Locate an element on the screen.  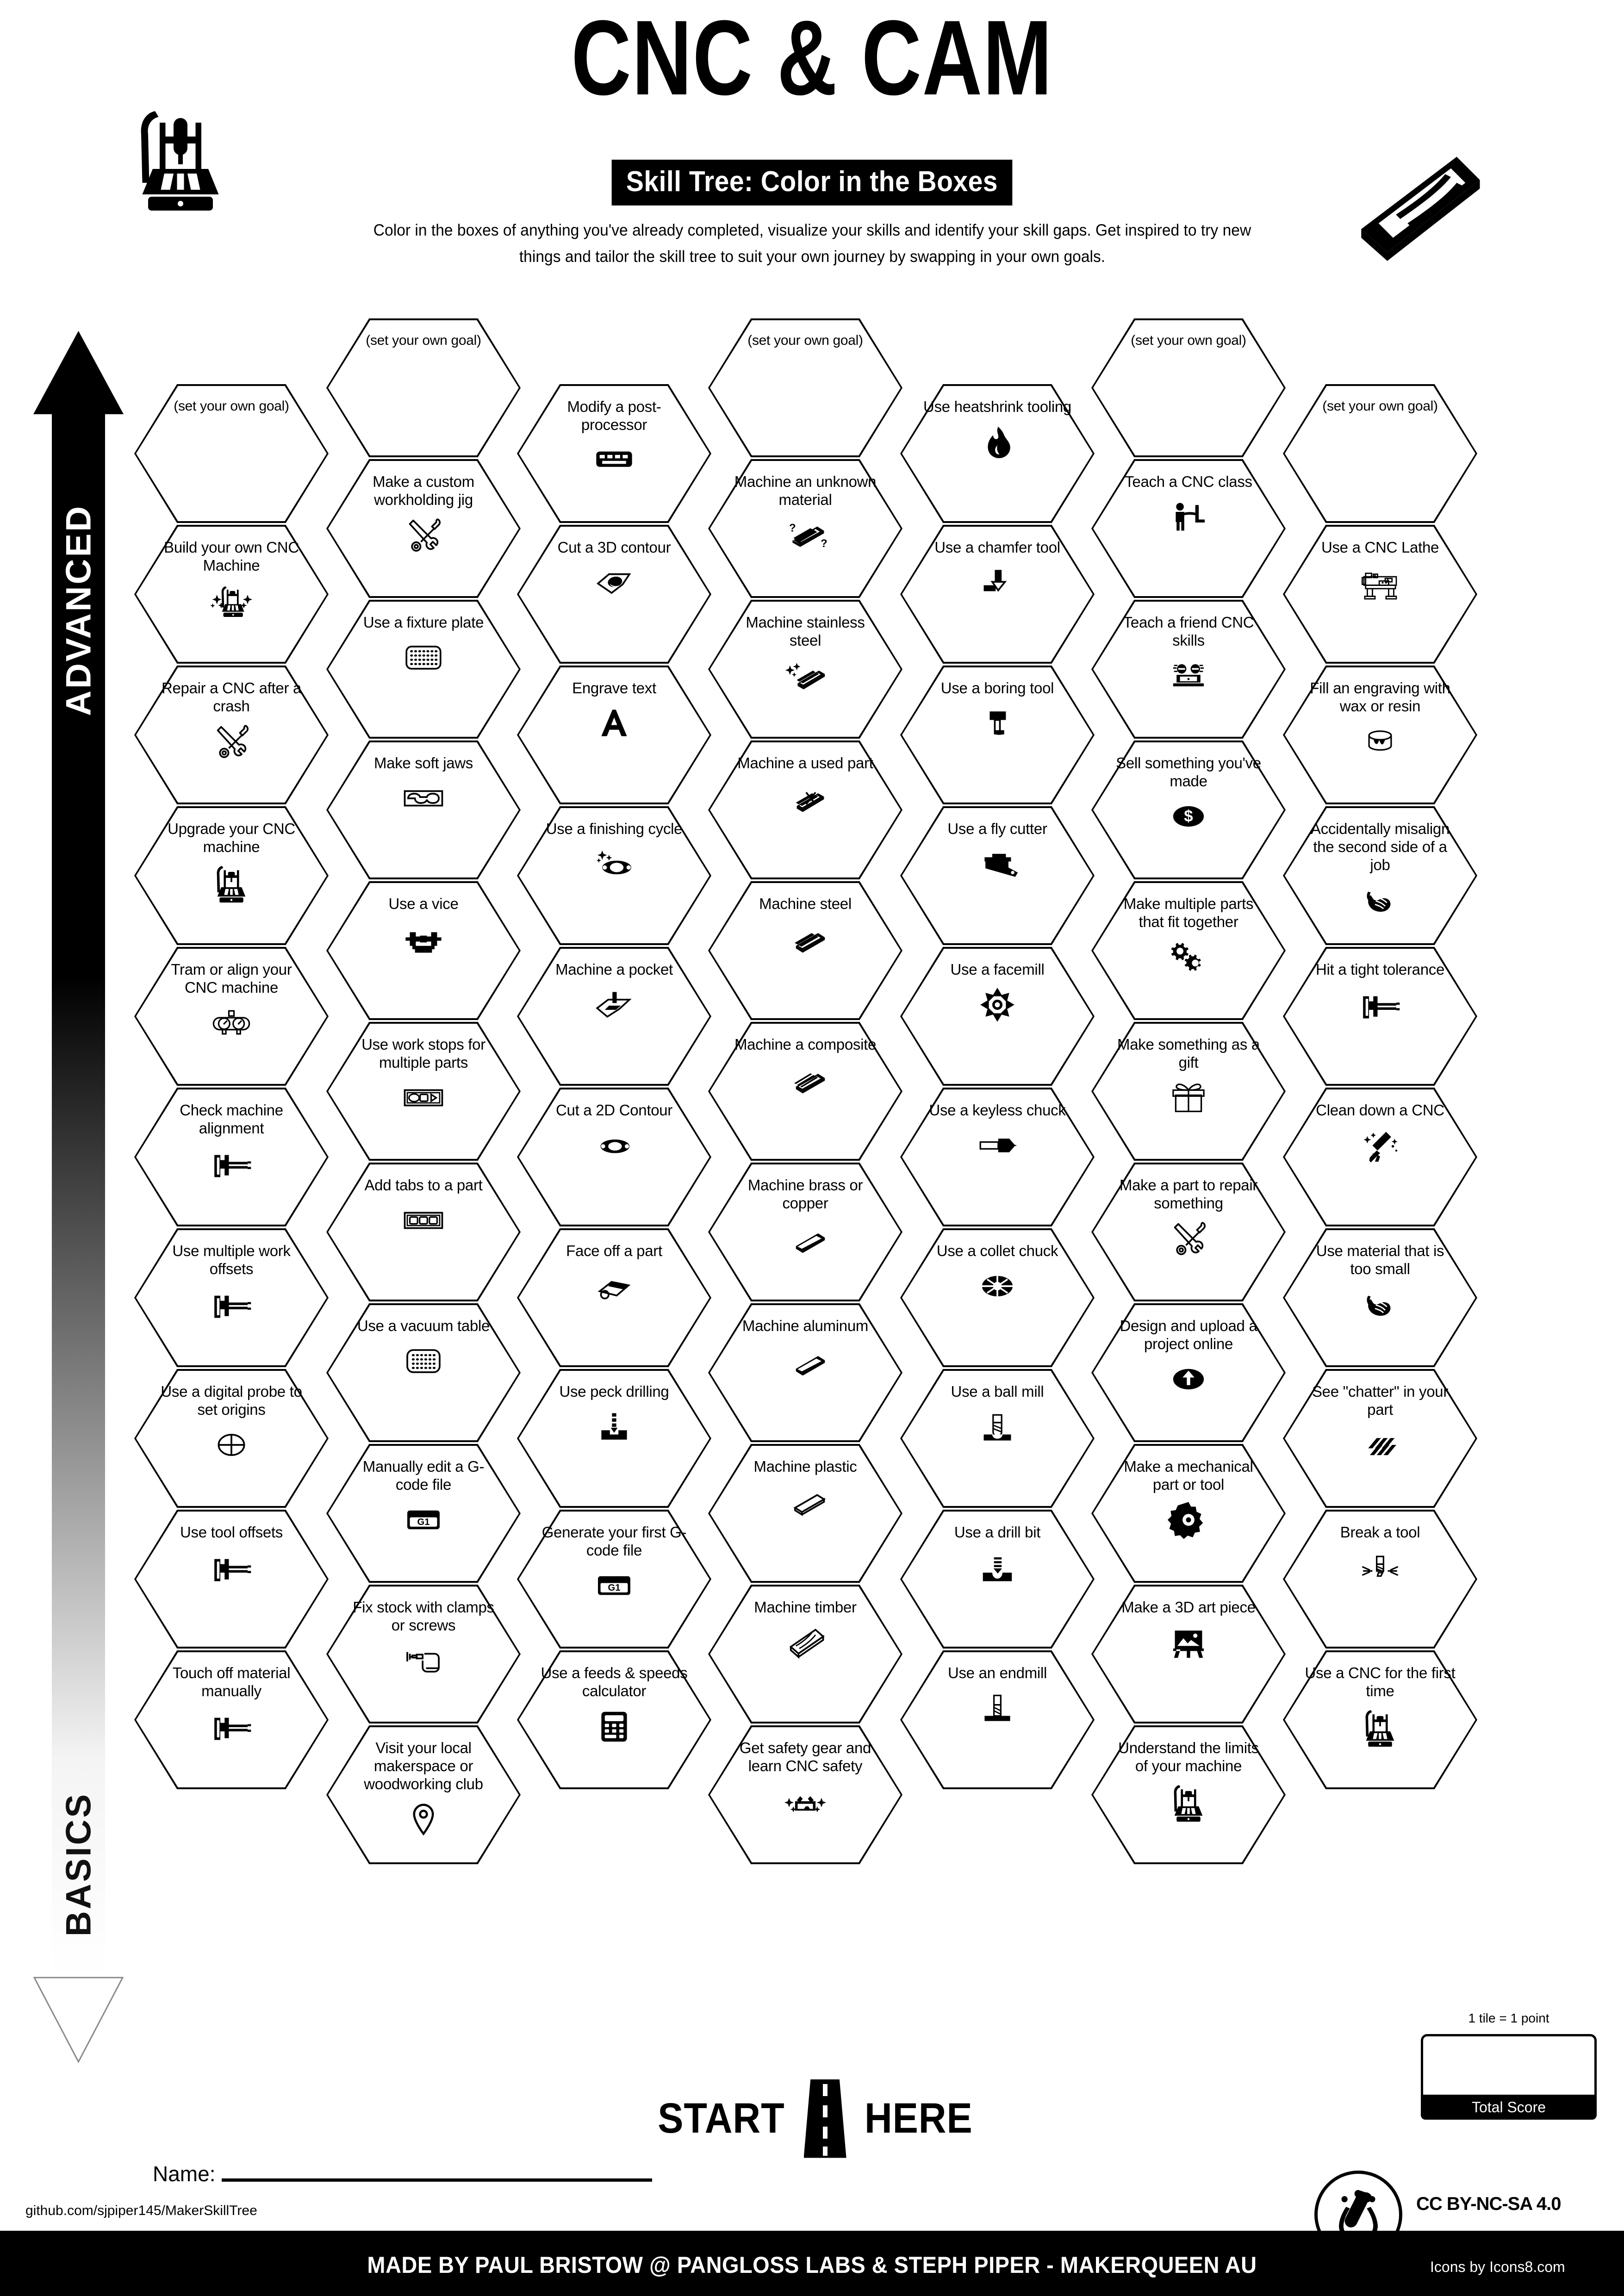
skill-tile: Break a tool is located at coordinates (1380, 1579).